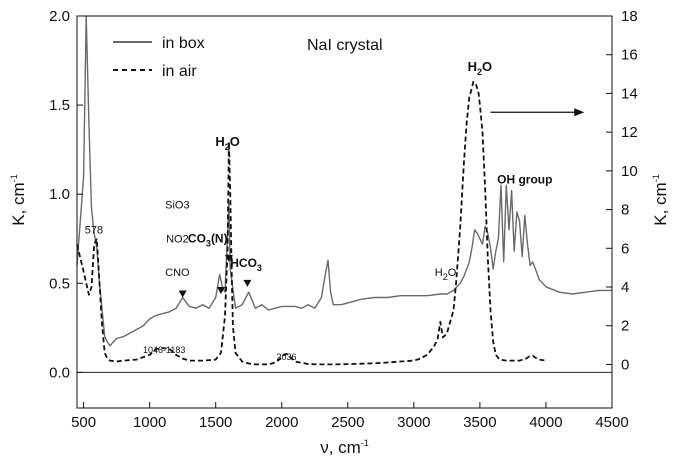 The width and height of the screenshot is (681, 464). I want to click on y2-tick-label: 14, so click(629, 93).